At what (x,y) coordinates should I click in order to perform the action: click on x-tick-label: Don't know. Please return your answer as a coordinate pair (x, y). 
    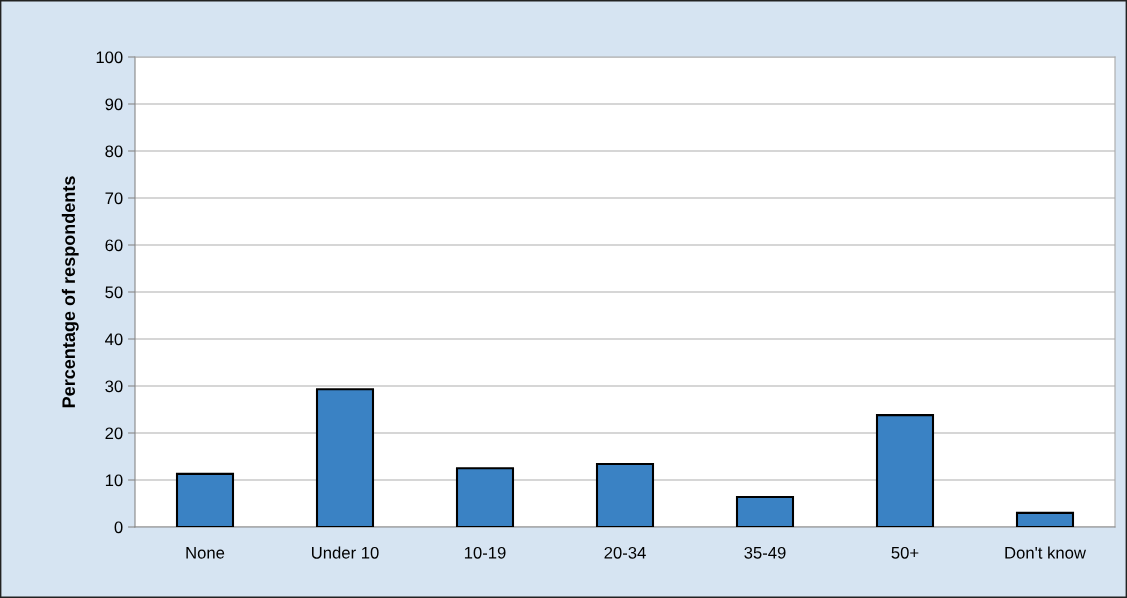
    Looking at the image, I should click on (1046, 552).